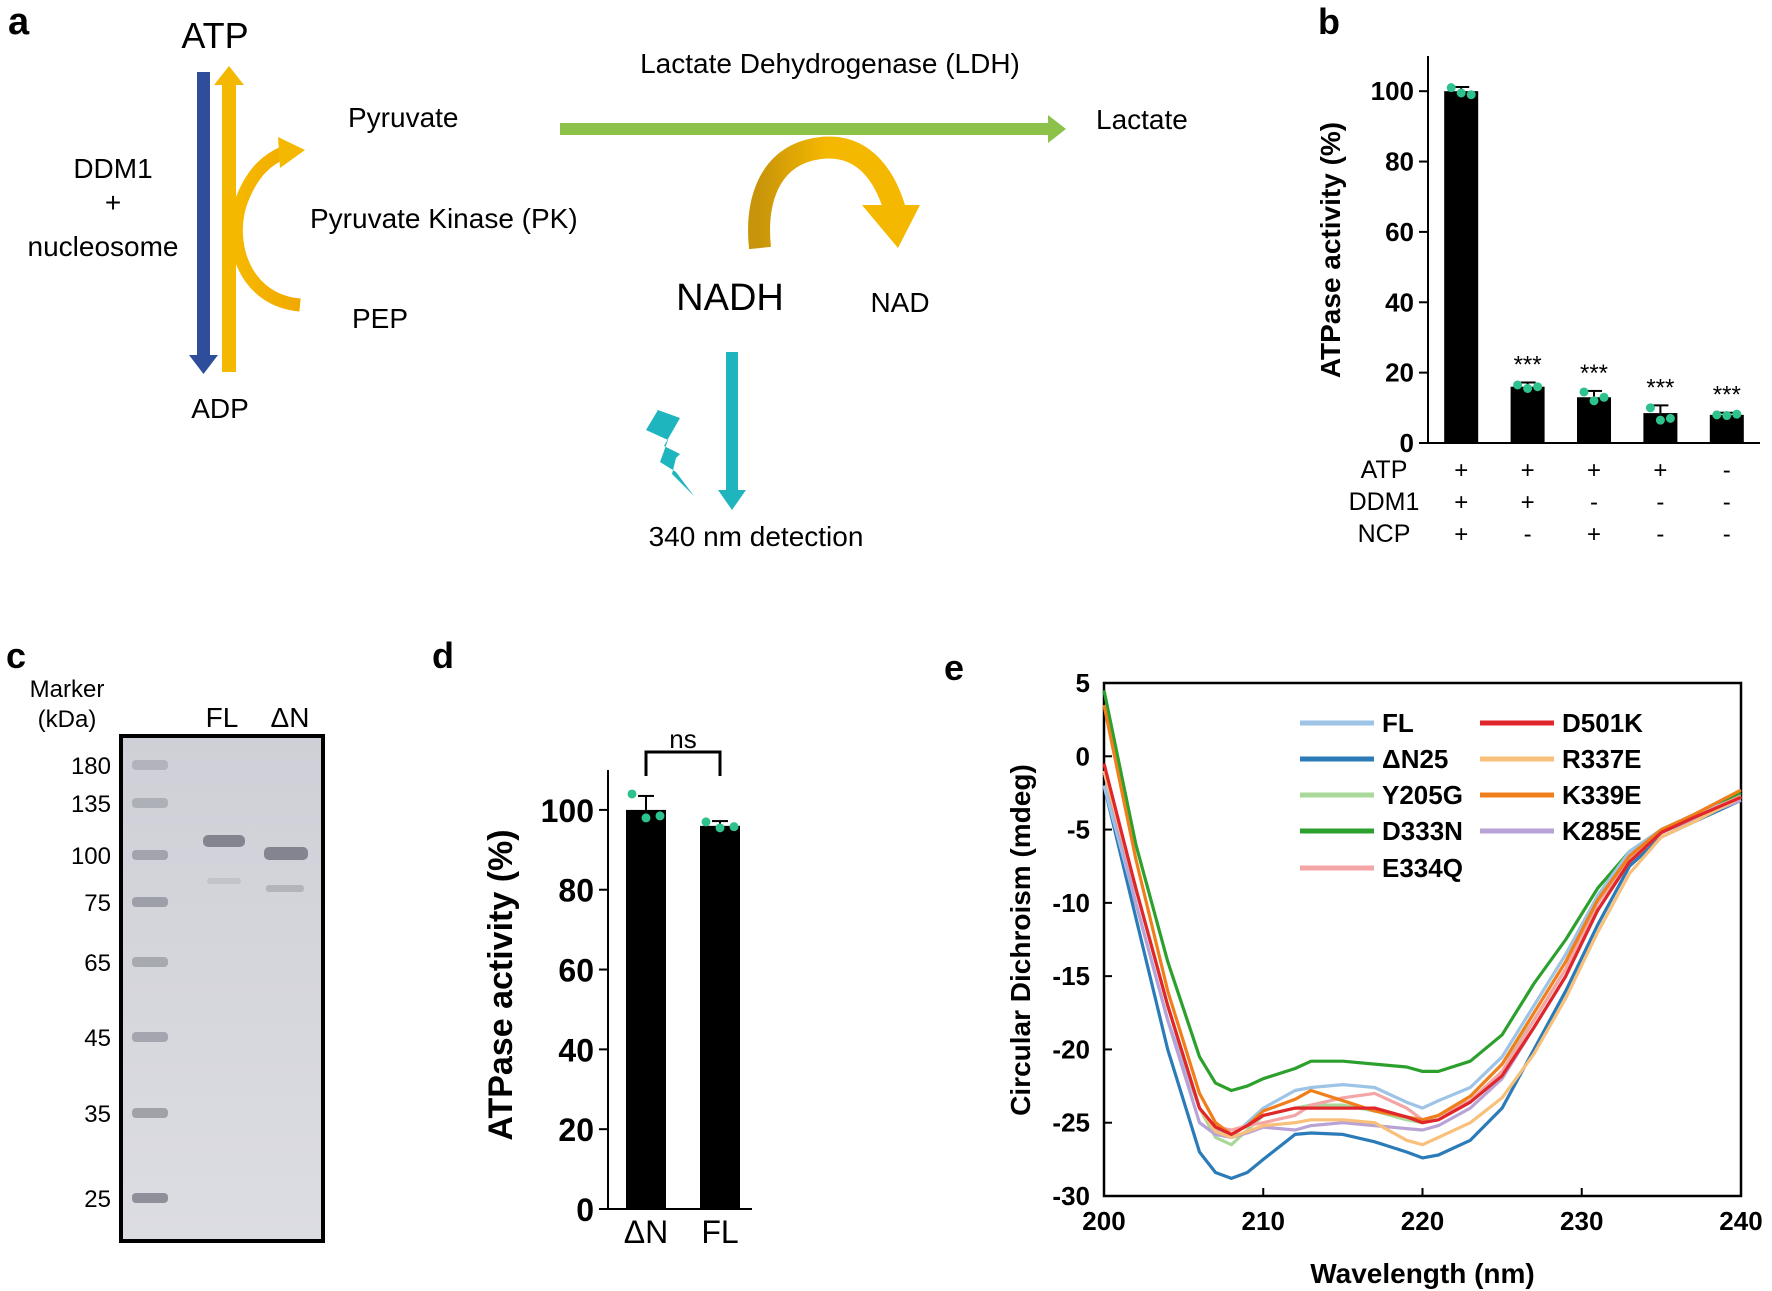  I want to click on legend-label: Y205G, so click(1422, 795).